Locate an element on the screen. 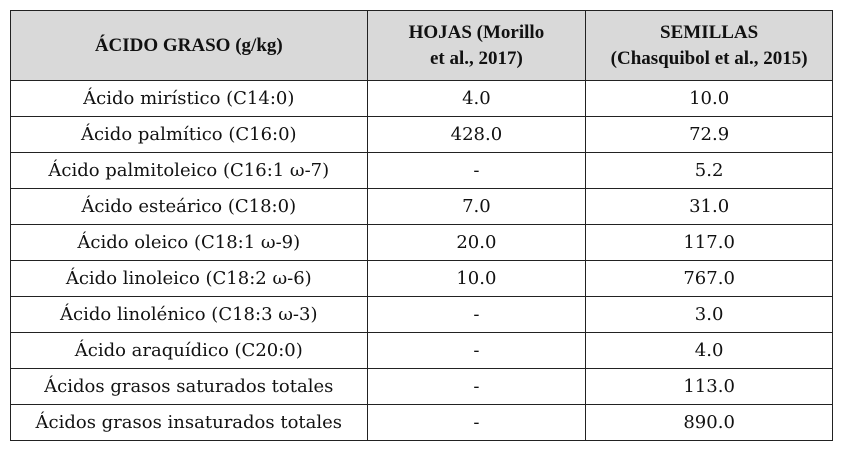 The height and width of the screenshot is (463, 865). cell-semillas-value: 72.9 is located at coordinates (709, 134).